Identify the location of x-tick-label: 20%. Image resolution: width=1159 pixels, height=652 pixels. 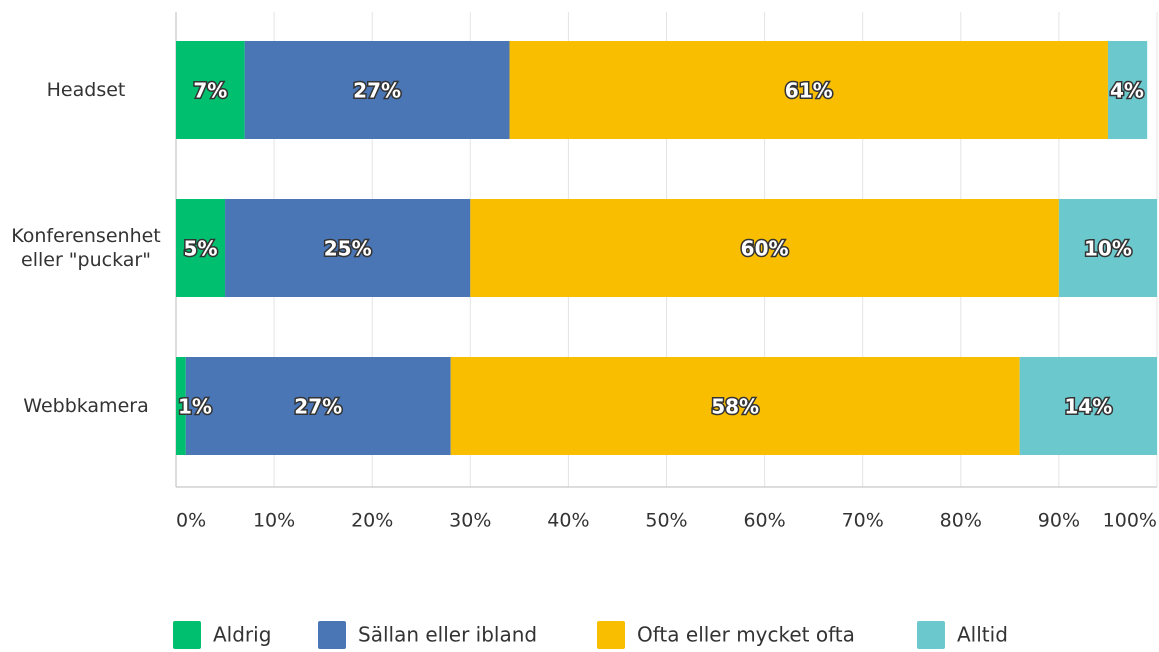
(372, 521).